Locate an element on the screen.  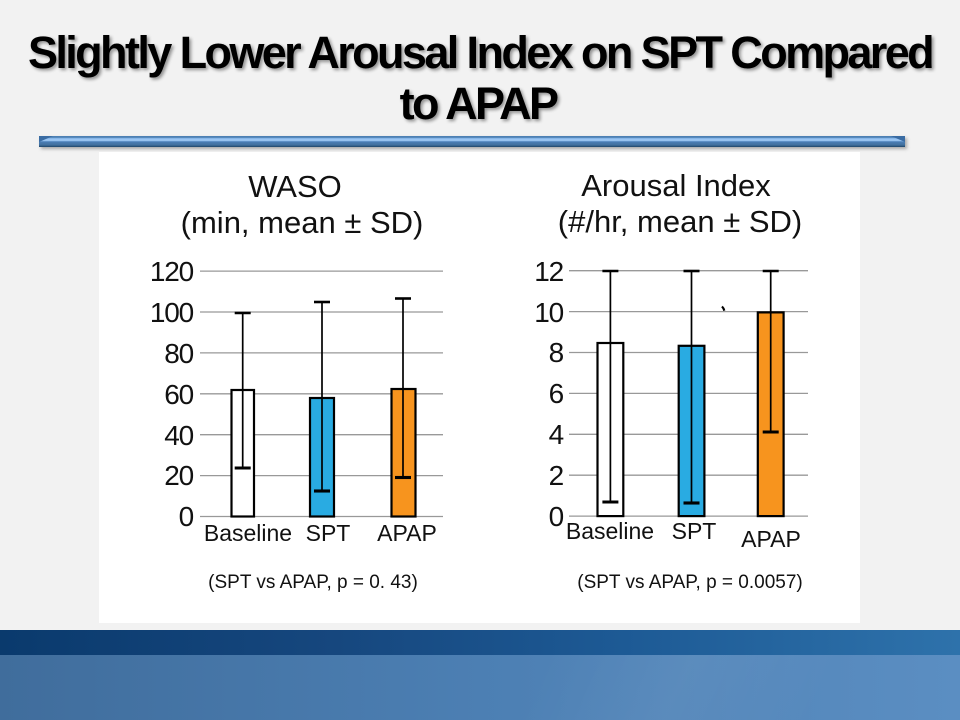
svg-text: (SPT vs APAP, p = 0. 43) is located at coordinates (313, 582).